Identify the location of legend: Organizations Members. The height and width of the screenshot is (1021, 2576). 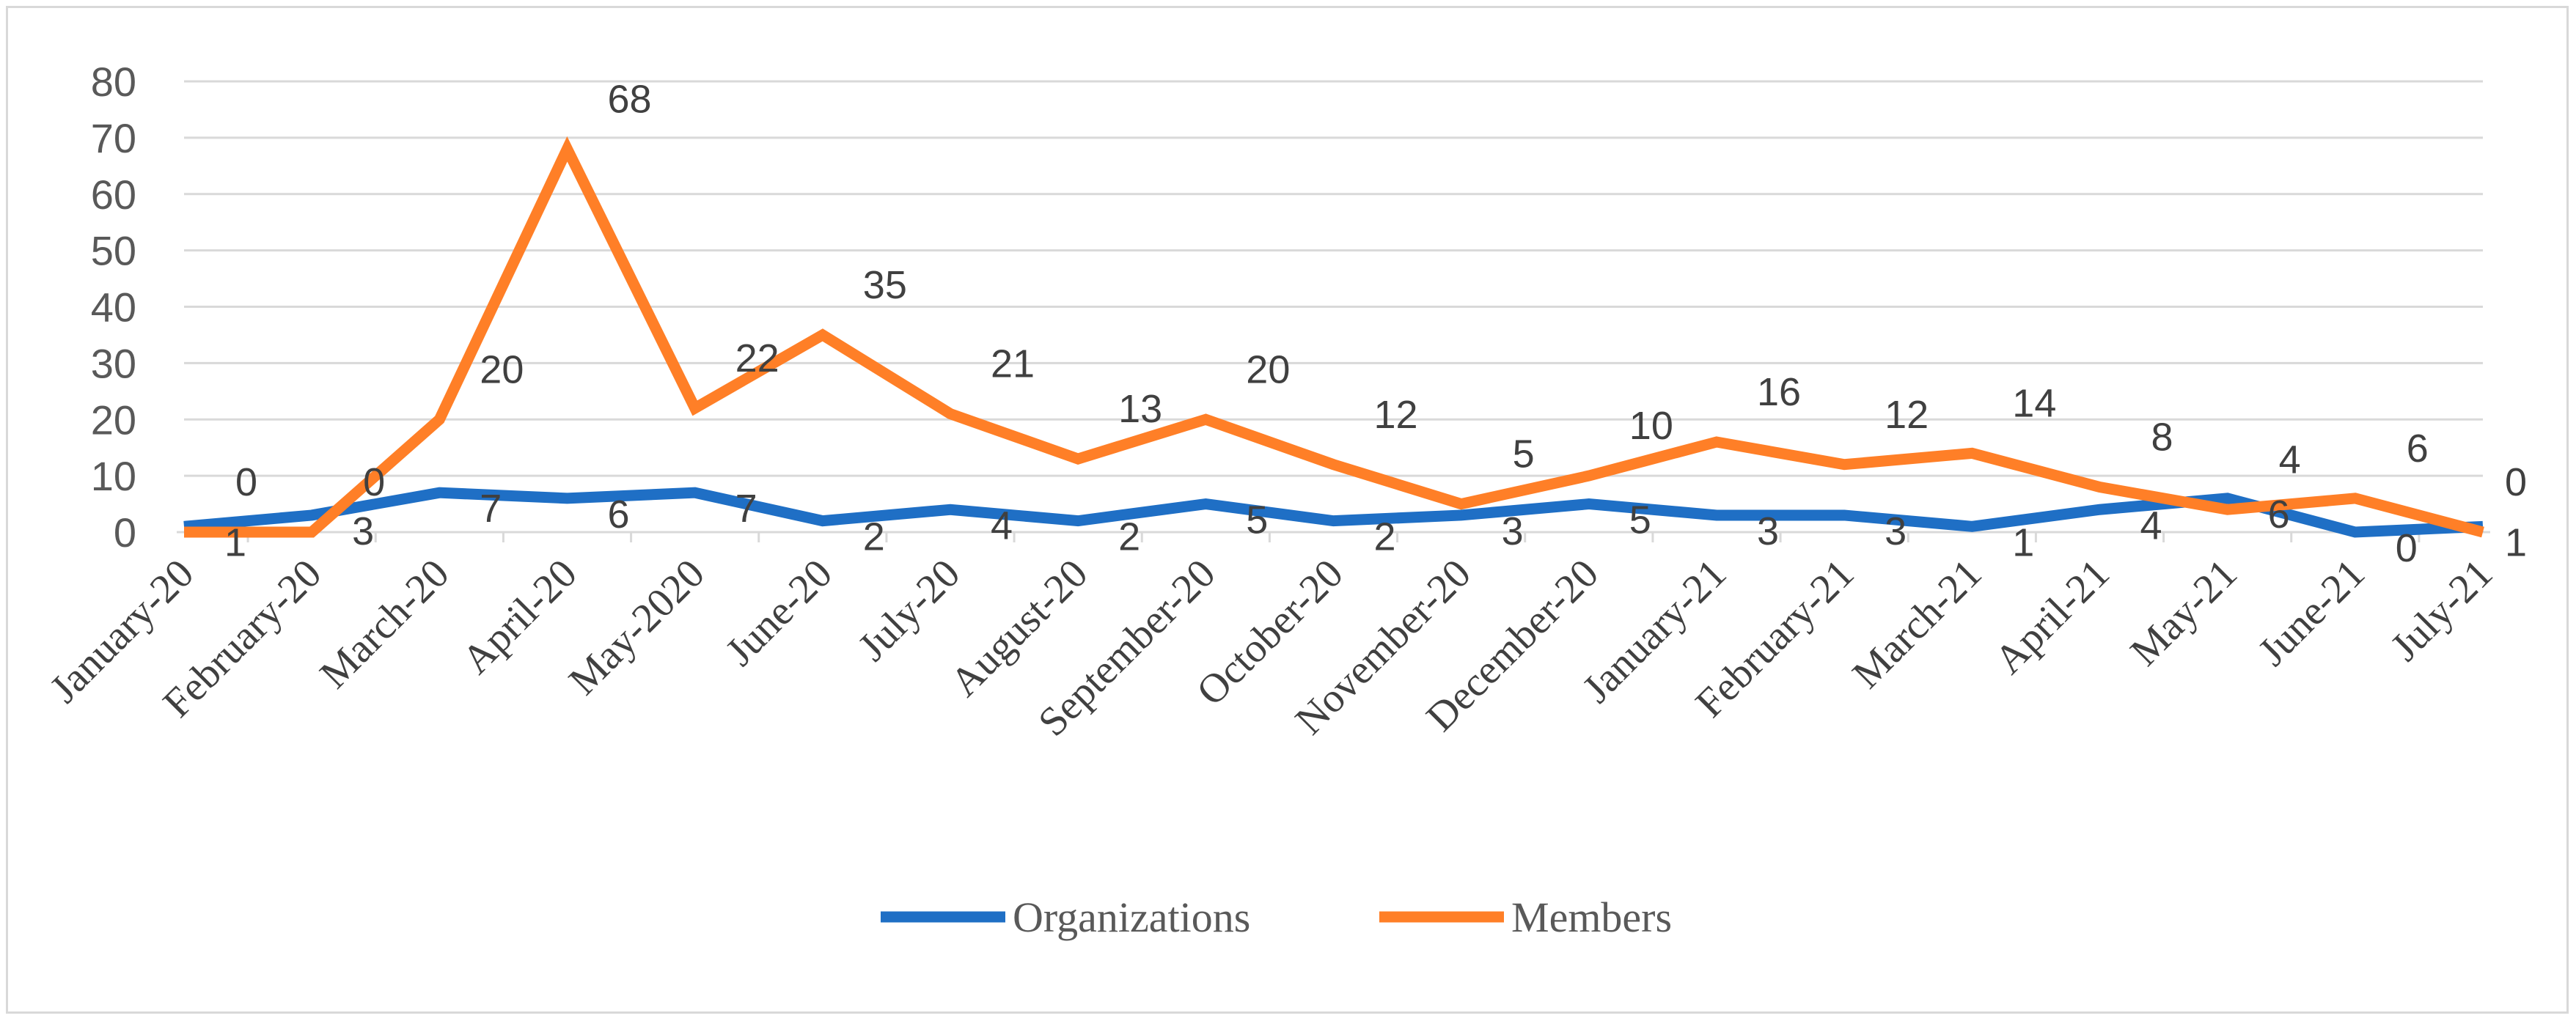
(1277, 917).